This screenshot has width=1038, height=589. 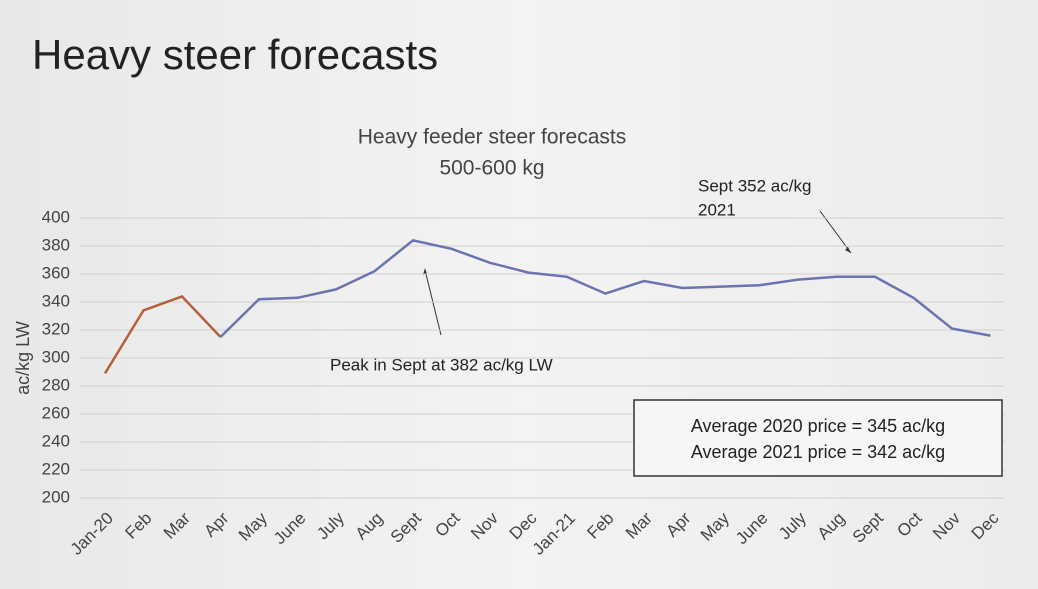 What do you see at coordinates (56, 328) in the screenshot?
I see `y-tick-label: 320` at bounding box center [56, 328].